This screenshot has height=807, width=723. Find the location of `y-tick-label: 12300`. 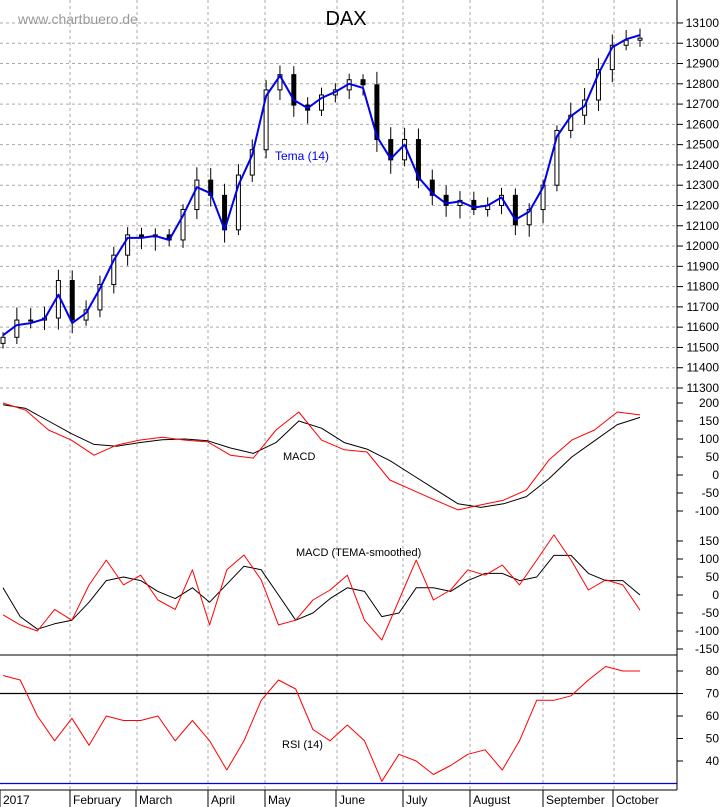

y-tick-label: 12300 is located at coordinates (703, 185).